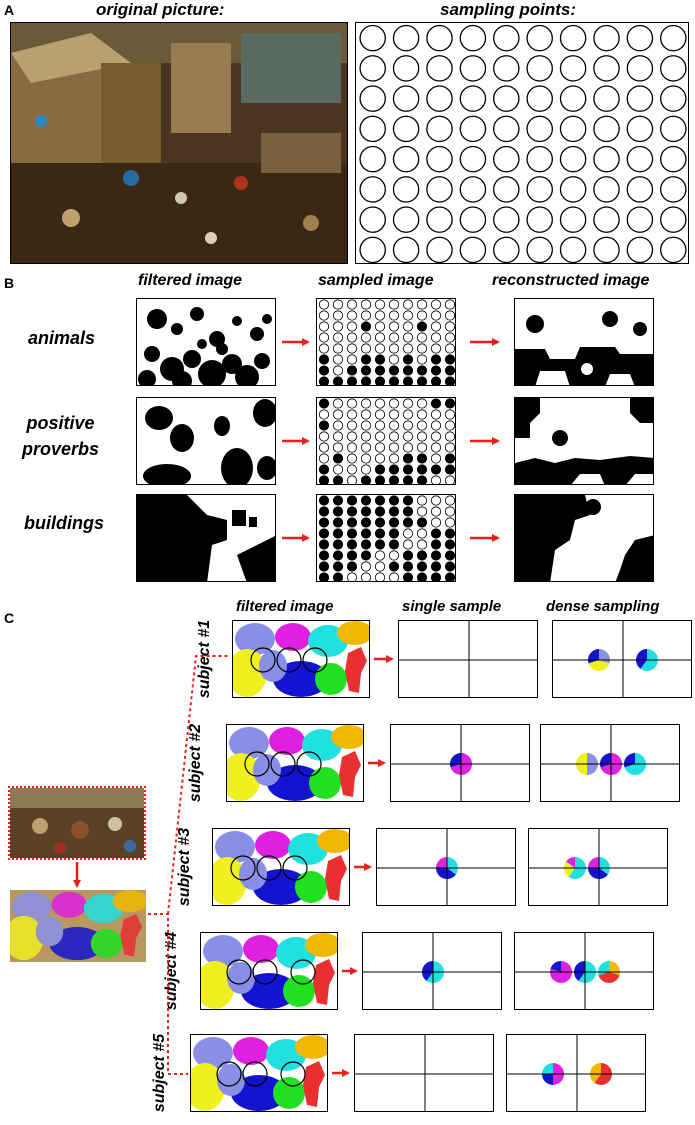  What do you see at coordinates (77, 823) in the screenshot?
I see `painting-crop-impression` at bounding box center [77, 823].